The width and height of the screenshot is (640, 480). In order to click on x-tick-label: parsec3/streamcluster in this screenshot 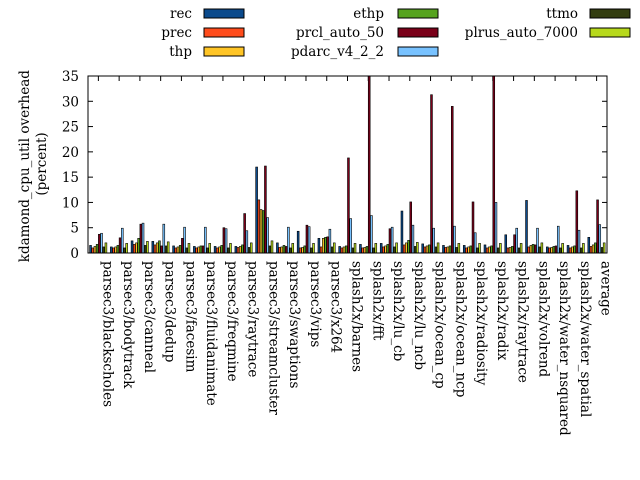, I will do `click(274, 338)`.